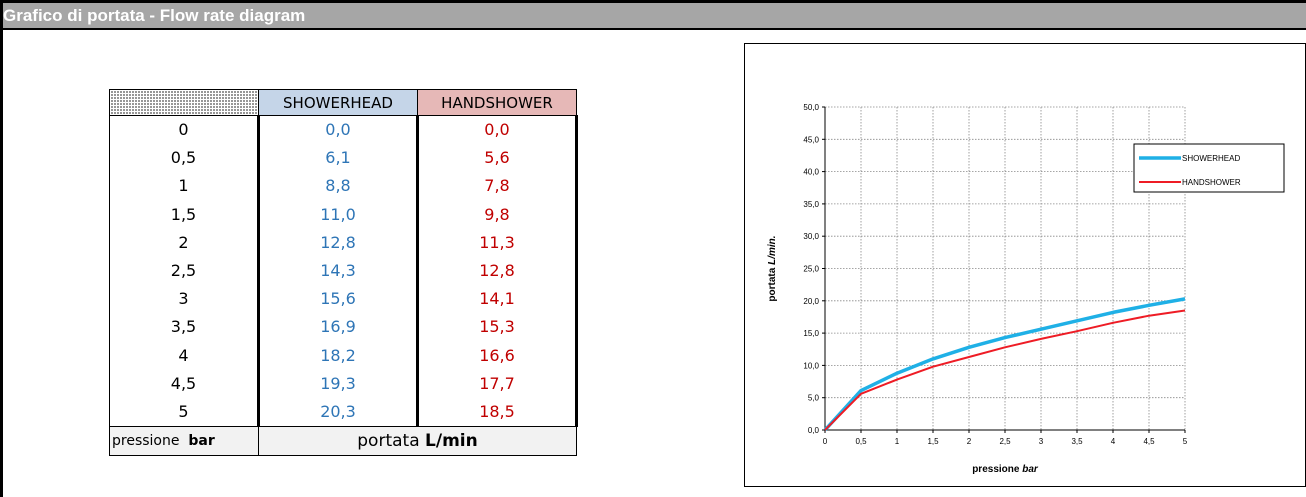 Image resolution: width=1306 pixels, height=497 pixels. I want to click on handshower-header: HANDSHOWER, so click(497, 102).